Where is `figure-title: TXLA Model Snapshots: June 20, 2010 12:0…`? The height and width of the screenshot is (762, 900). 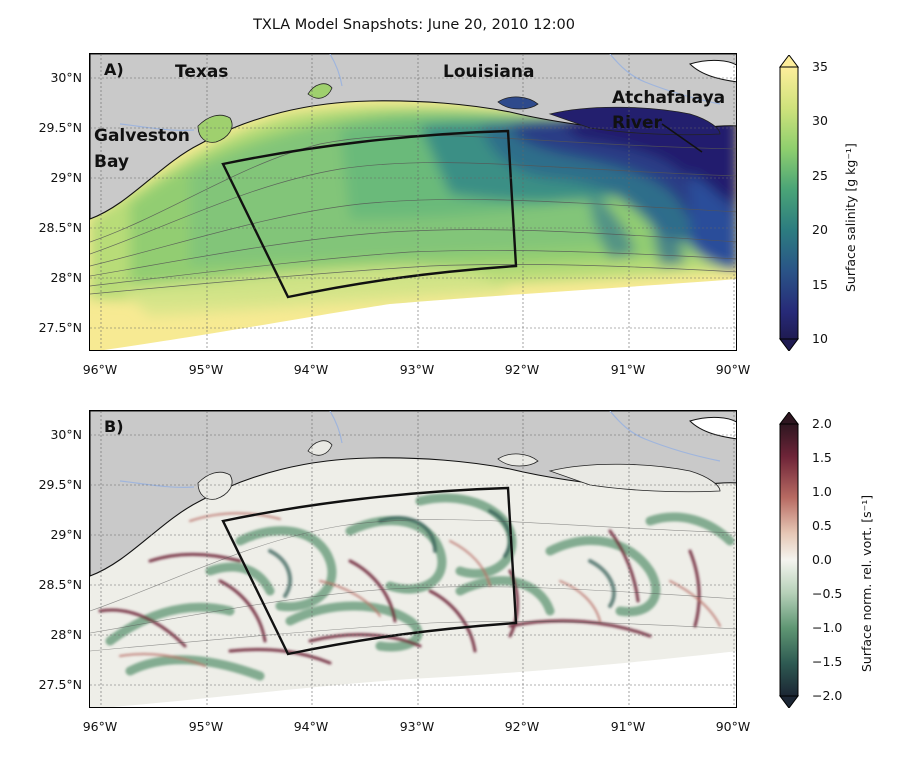
figure-title: TXLA Model Snapshots: June 20, 2010 12:0… is located at coordinates (414, 25).